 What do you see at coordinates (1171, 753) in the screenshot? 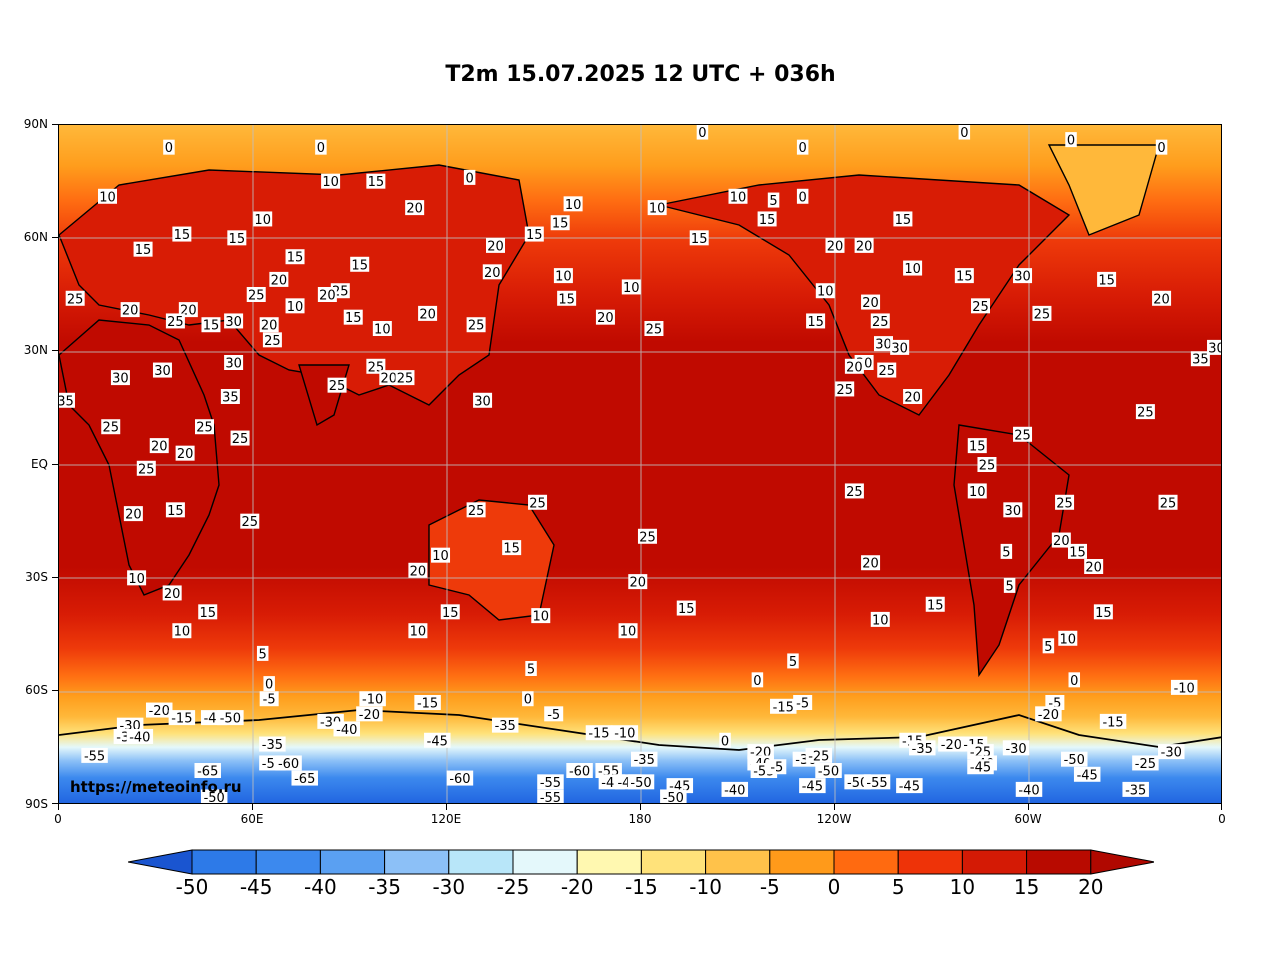
I see `contour-label: -30` at bounding box center [1171, 753].